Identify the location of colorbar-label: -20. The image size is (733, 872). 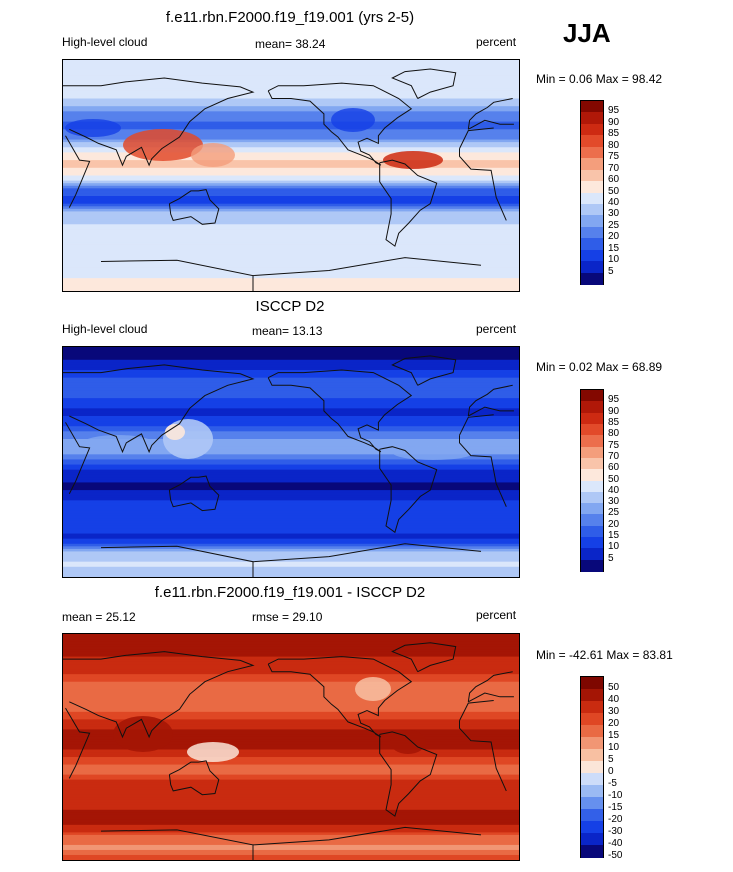
(615, 819).